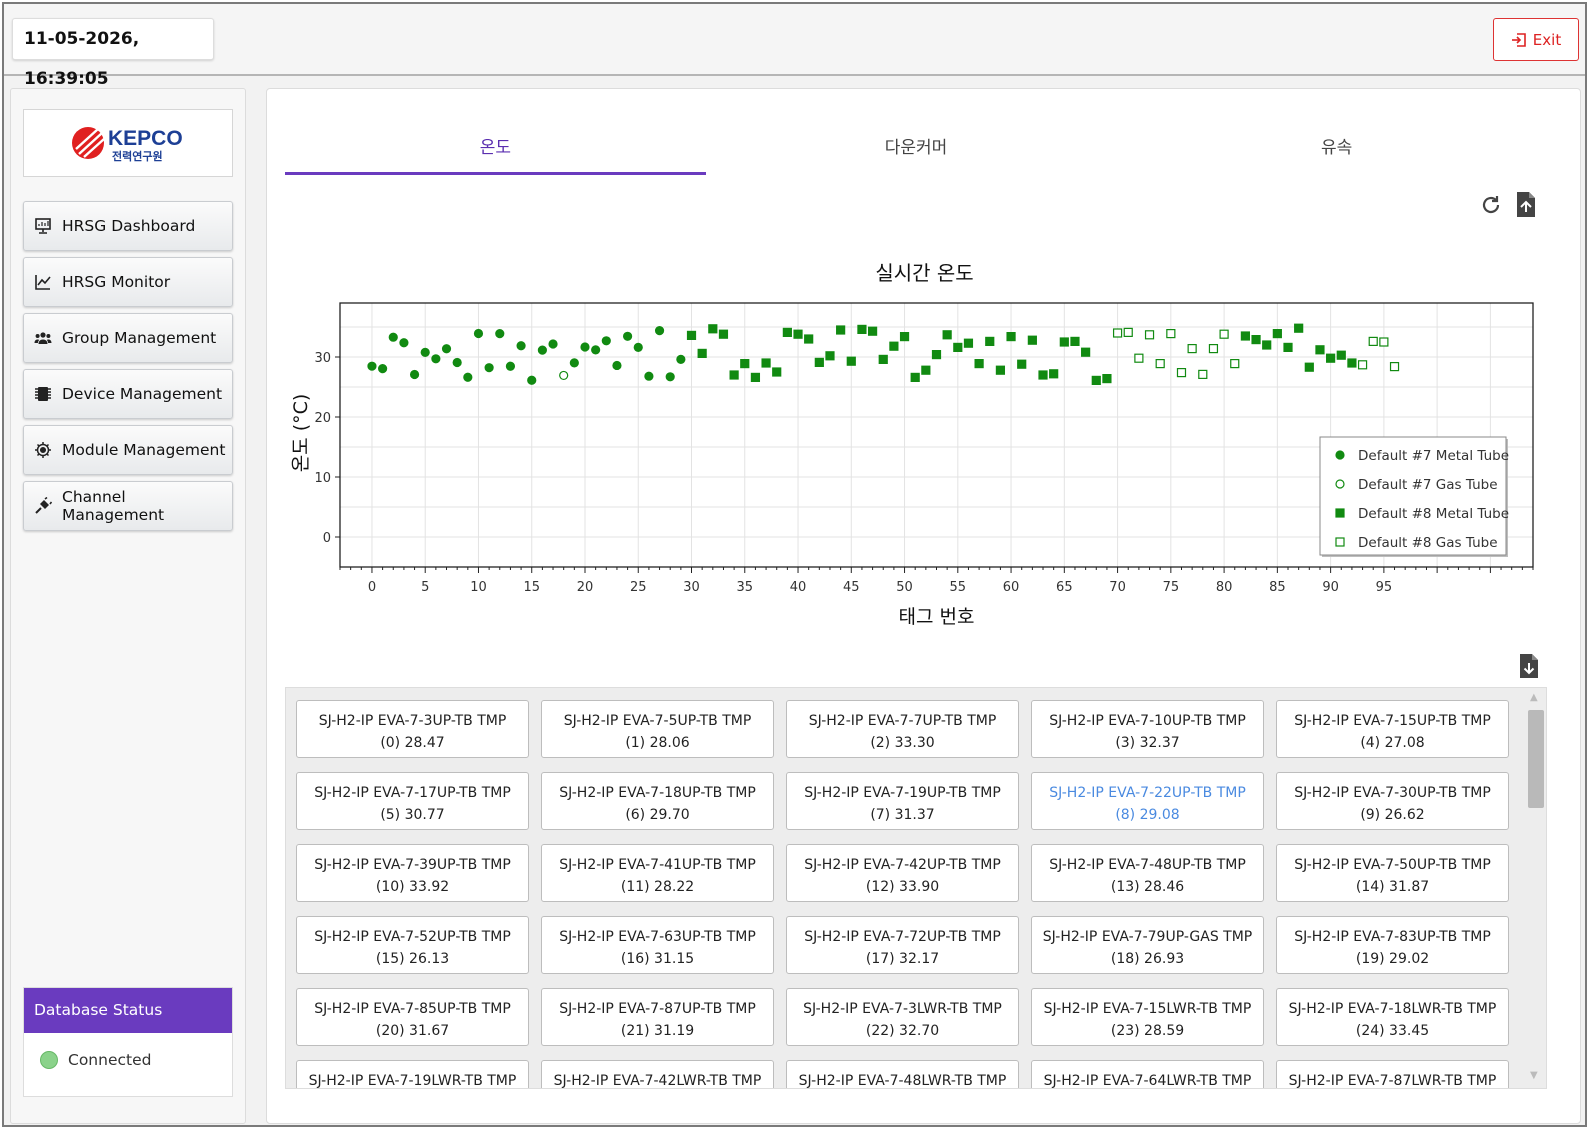  Describe the element at coordinates (902, 815) in the screenshot. I see `tag-value: (7) 31.37` at that location.